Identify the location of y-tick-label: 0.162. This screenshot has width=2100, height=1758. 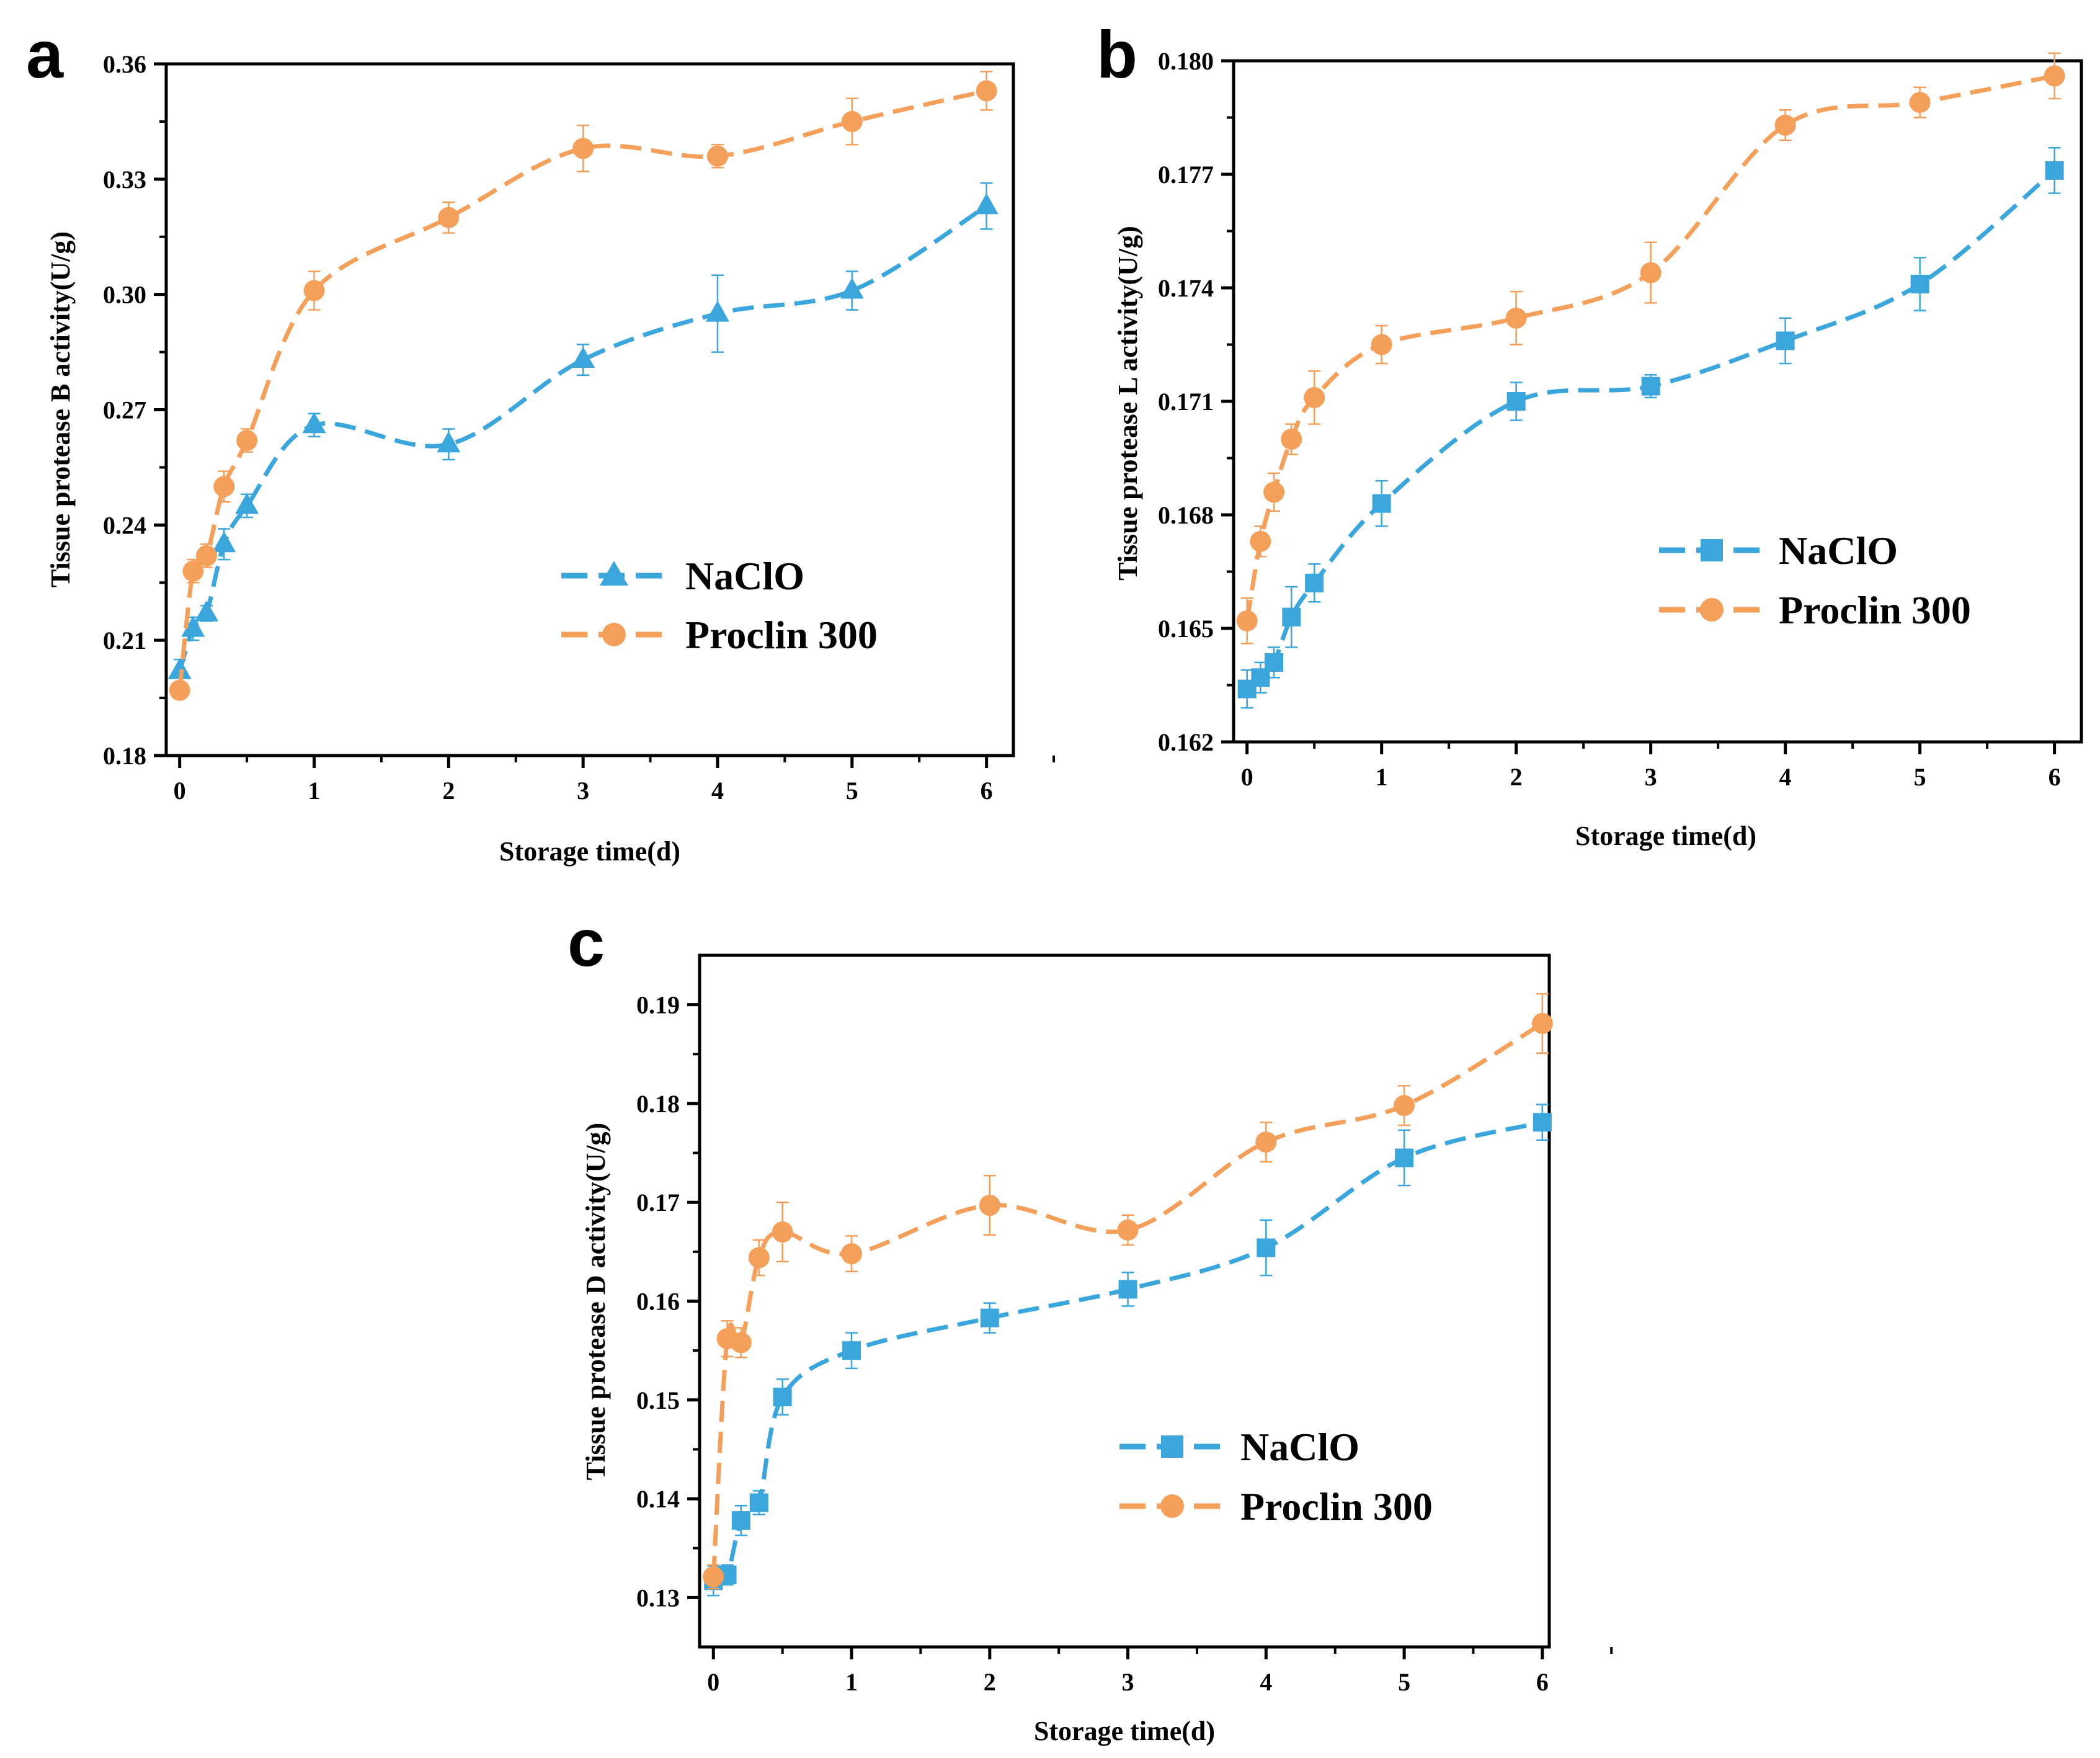
(1186, 742).